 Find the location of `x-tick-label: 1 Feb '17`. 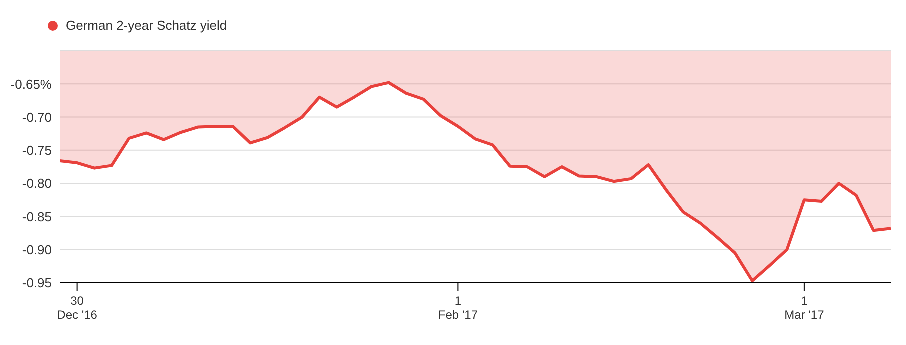

x-tick-label: 1 Feb '17 is located at coordinates (458, 308).